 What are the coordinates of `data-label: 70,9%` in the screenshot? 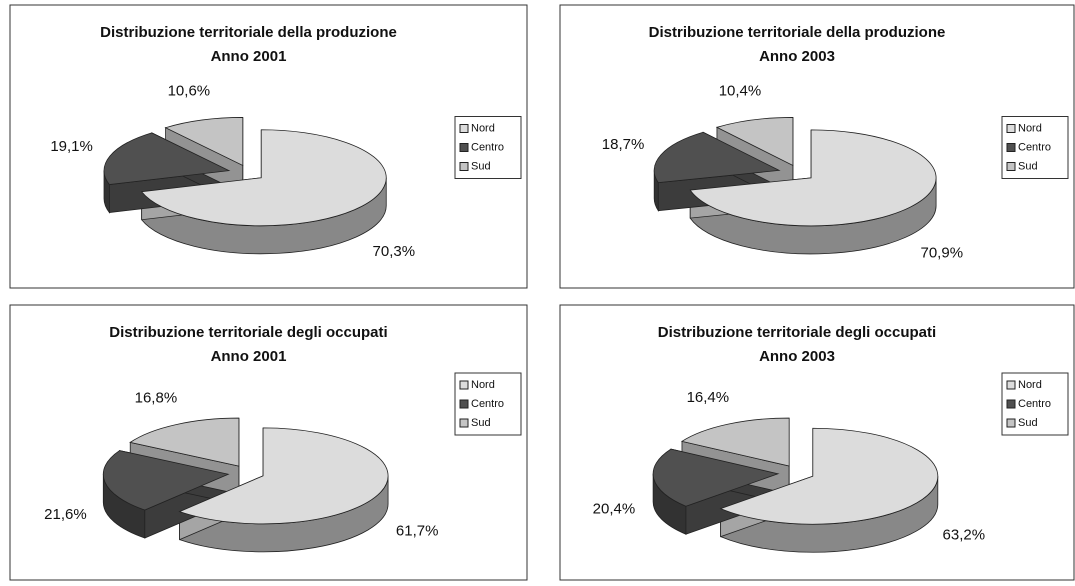 It's located at (942, 252).